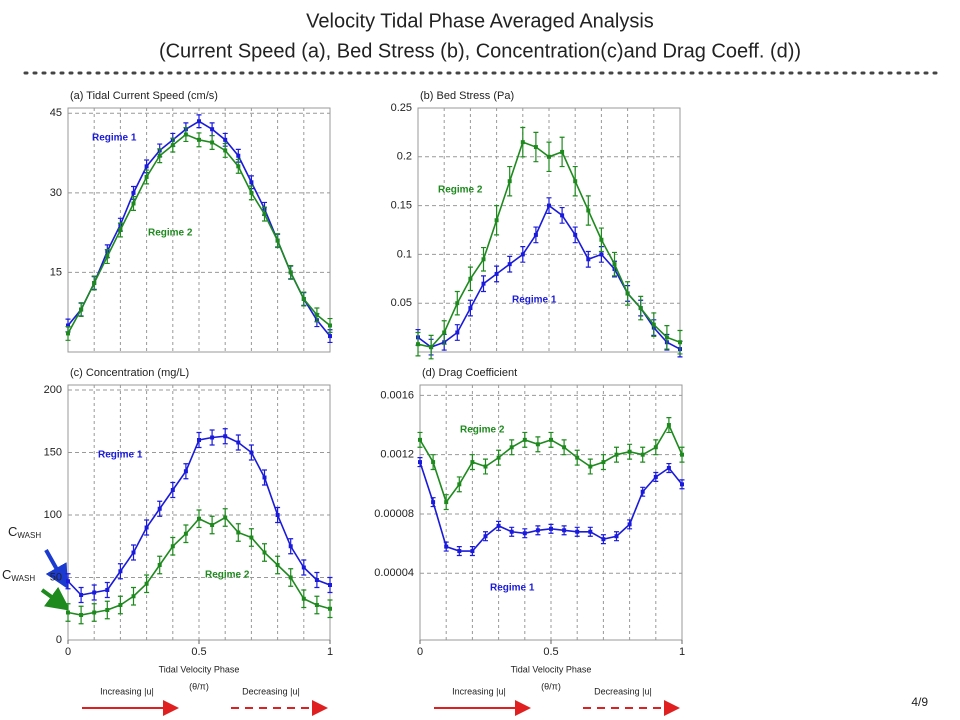 The width and height of the screenshot is (960, 720). What do you see at coordinates (56, 193) in the screenshot?
I see `y-tick-label: 30` at bounding box center [56, 193].